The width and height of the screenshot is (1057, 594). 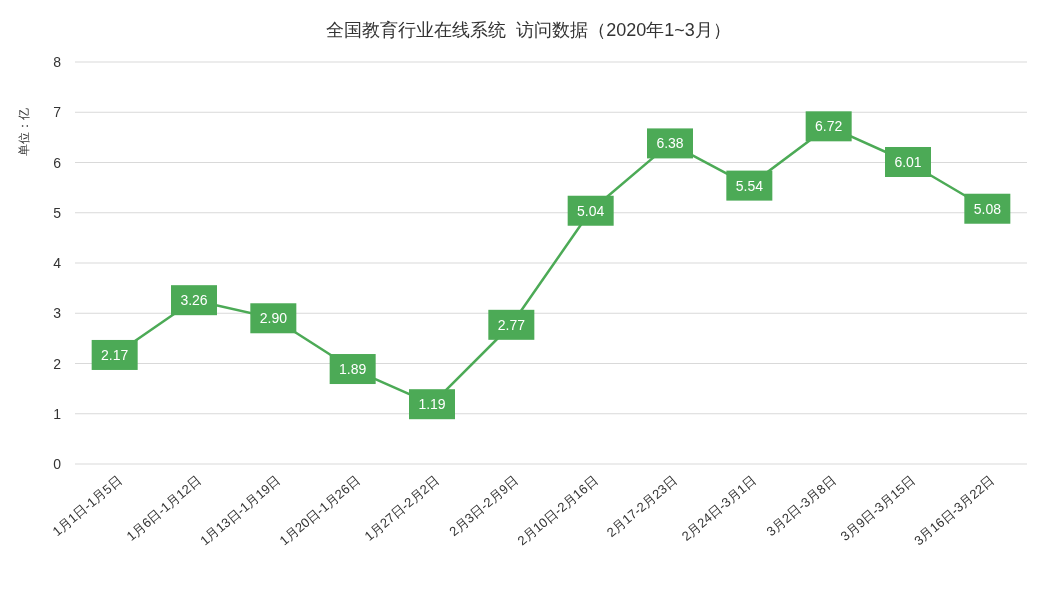 I want to click on y-axis-title: 单位：亿, so click(x=24, y=132).